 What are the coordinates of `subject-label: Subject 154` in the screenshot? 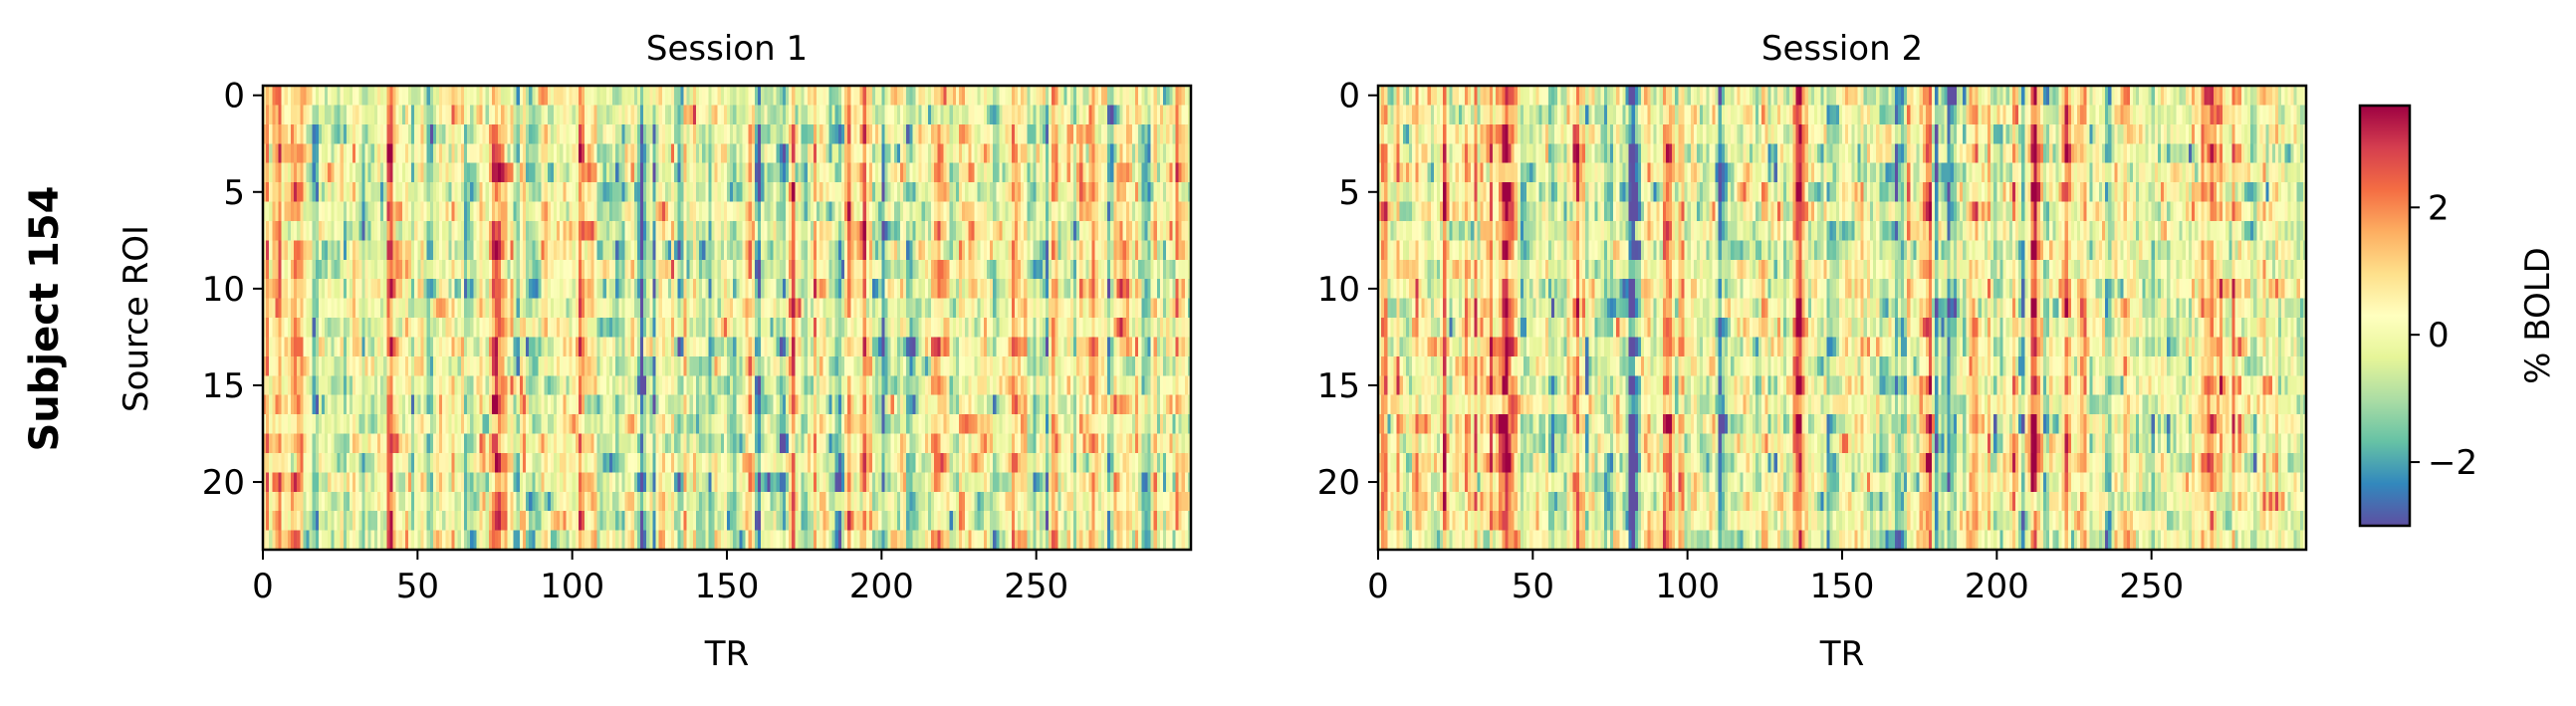 It's located at (45, 318).